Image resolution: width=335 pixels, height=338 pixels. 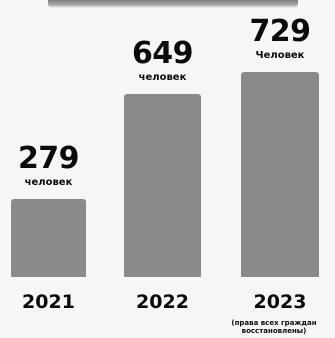 I want to click on bar-2023, so click(x=280, y=174).